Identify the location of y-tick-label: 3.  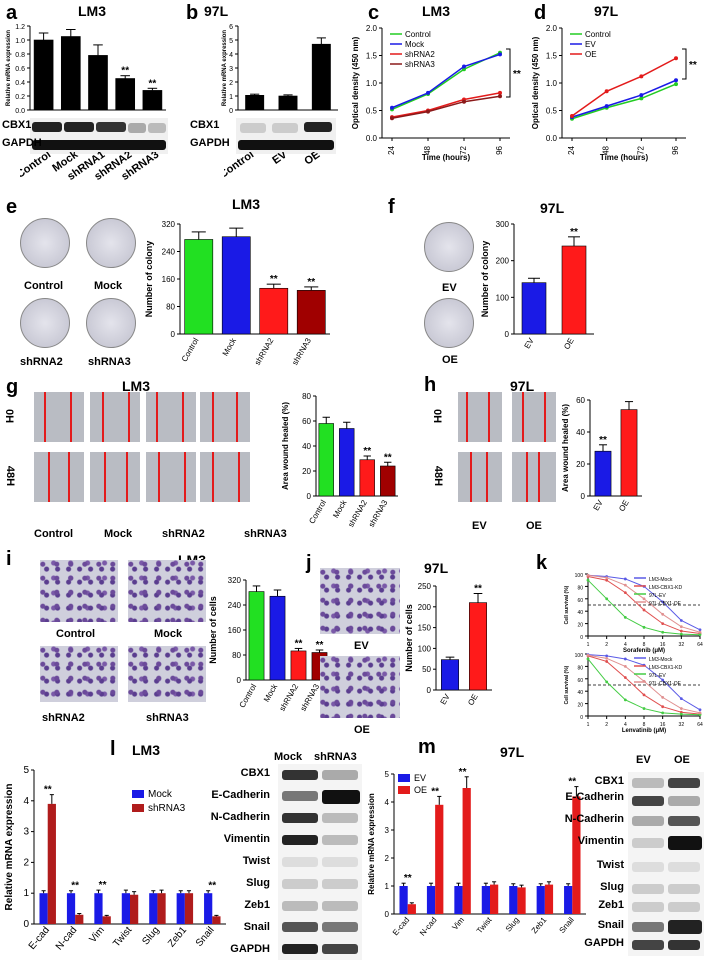
(26, 832).